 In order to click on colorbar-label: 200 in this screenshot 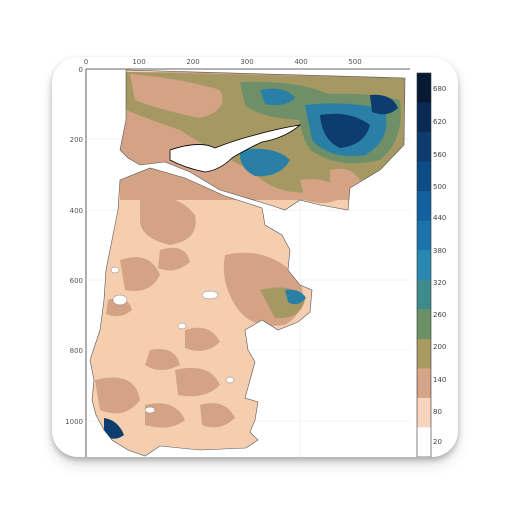, I will do `click(439, 347)`.